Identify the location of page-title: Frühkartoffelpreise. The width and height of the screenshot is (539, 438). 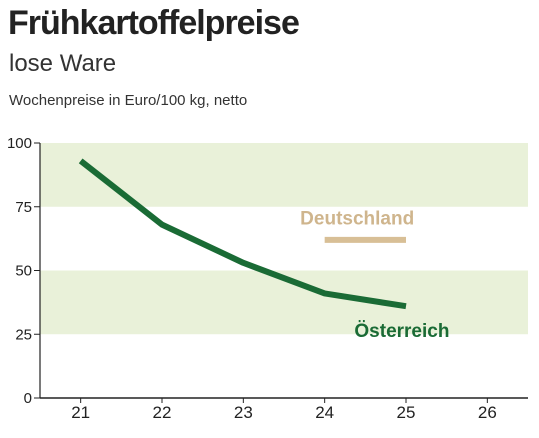
(154, 23).